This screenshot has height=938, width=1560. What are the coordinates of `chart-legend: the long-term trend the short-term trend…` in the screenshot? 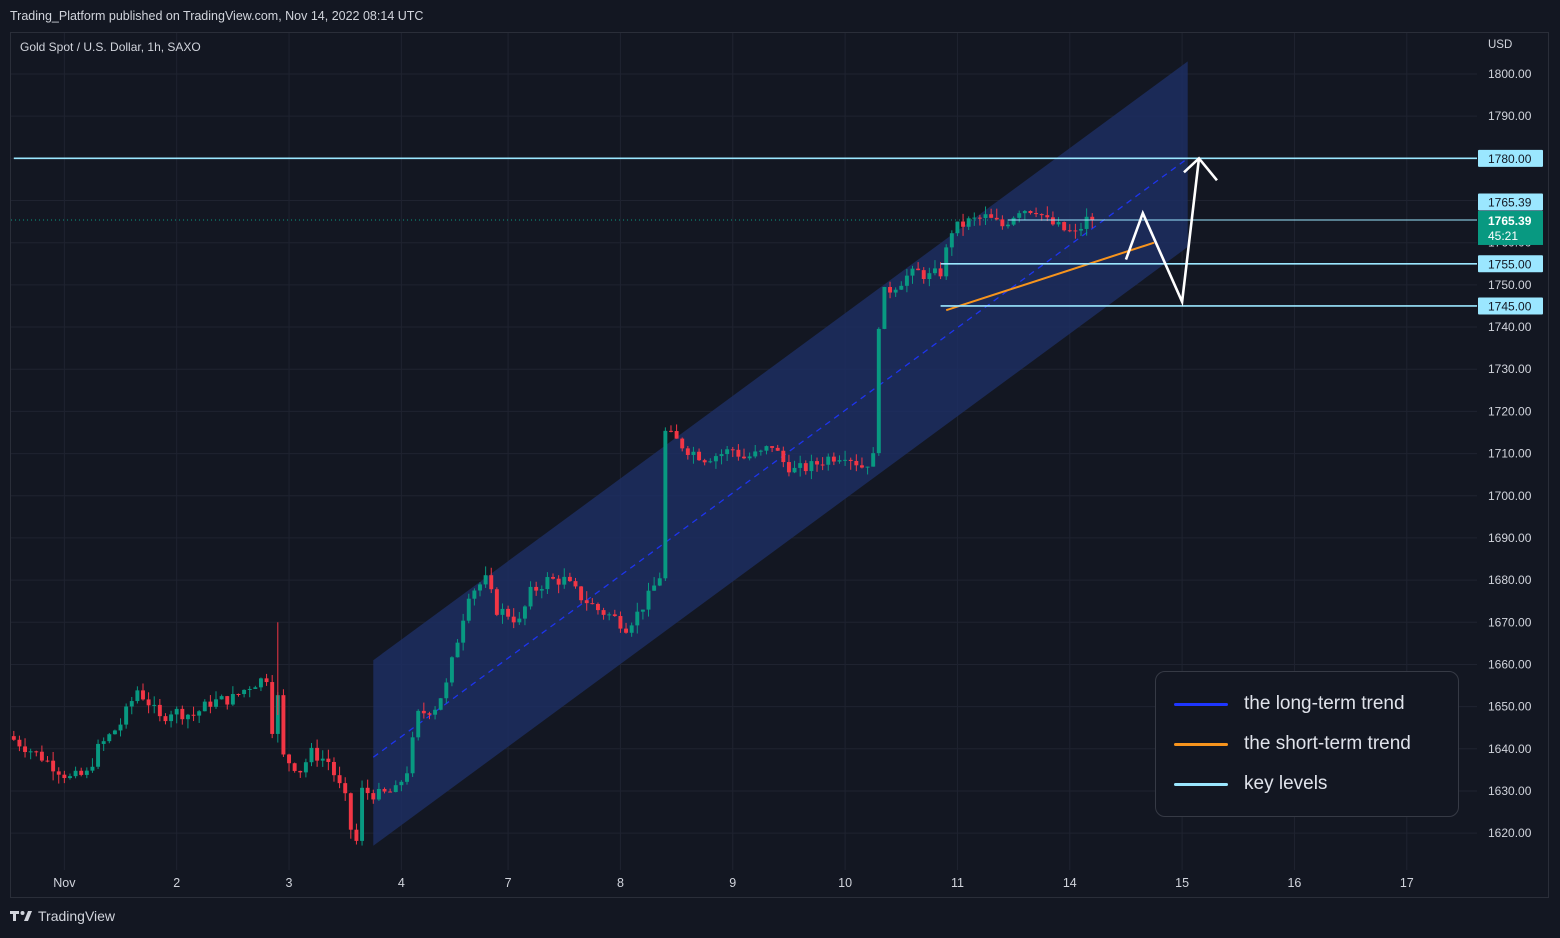 It's located at (1307, 744).